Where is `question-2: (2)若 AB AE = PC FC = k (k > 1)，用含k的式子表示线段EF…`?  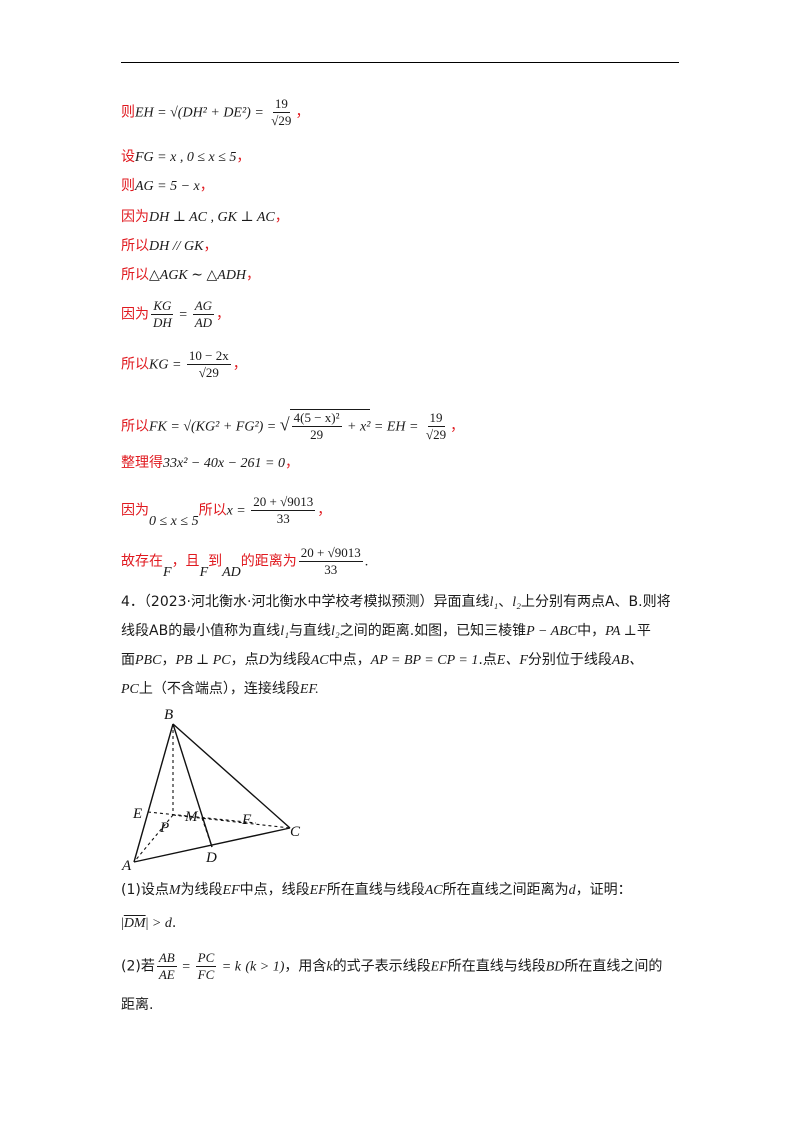 question-2: (2)若 AB AE = PC FC = k (k > 1)，用含k的式子表示线段EF… is located at coordinates (392, 981).